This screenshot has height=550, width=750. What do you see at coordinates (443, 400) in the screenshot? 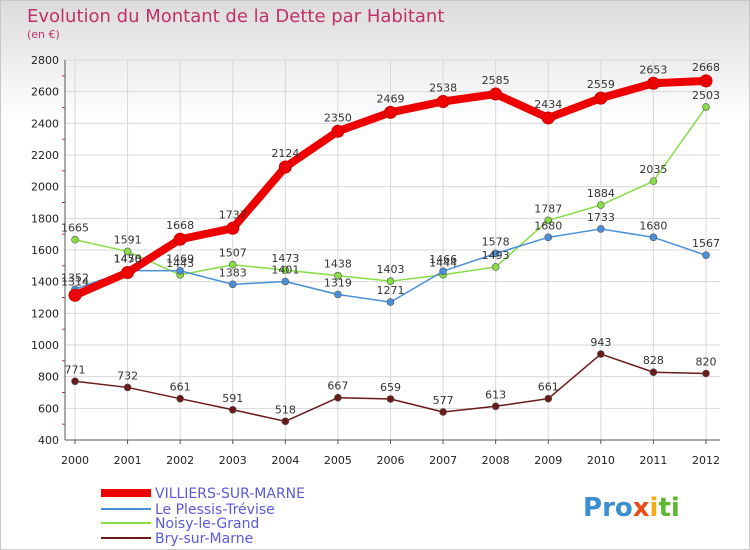
I see `data-label: 577` at bounding box center [443, 400].